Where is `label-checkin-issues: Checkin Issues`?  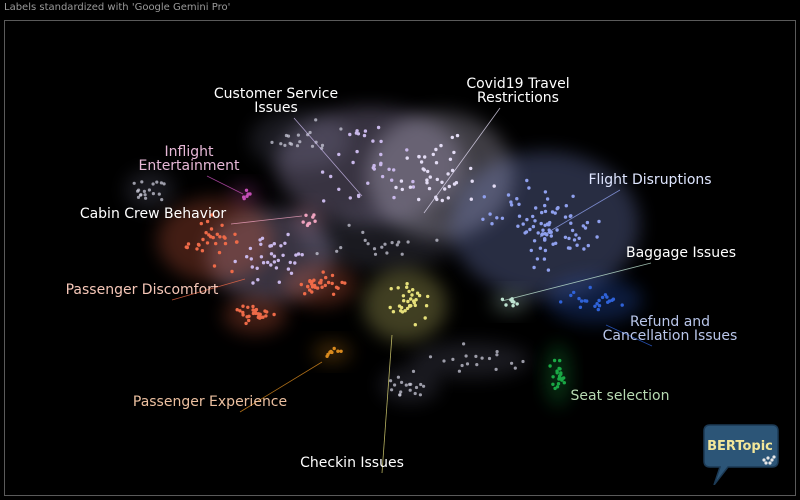
label-checkin-issues: Checkin Issues is located at coordinates (352, 463).